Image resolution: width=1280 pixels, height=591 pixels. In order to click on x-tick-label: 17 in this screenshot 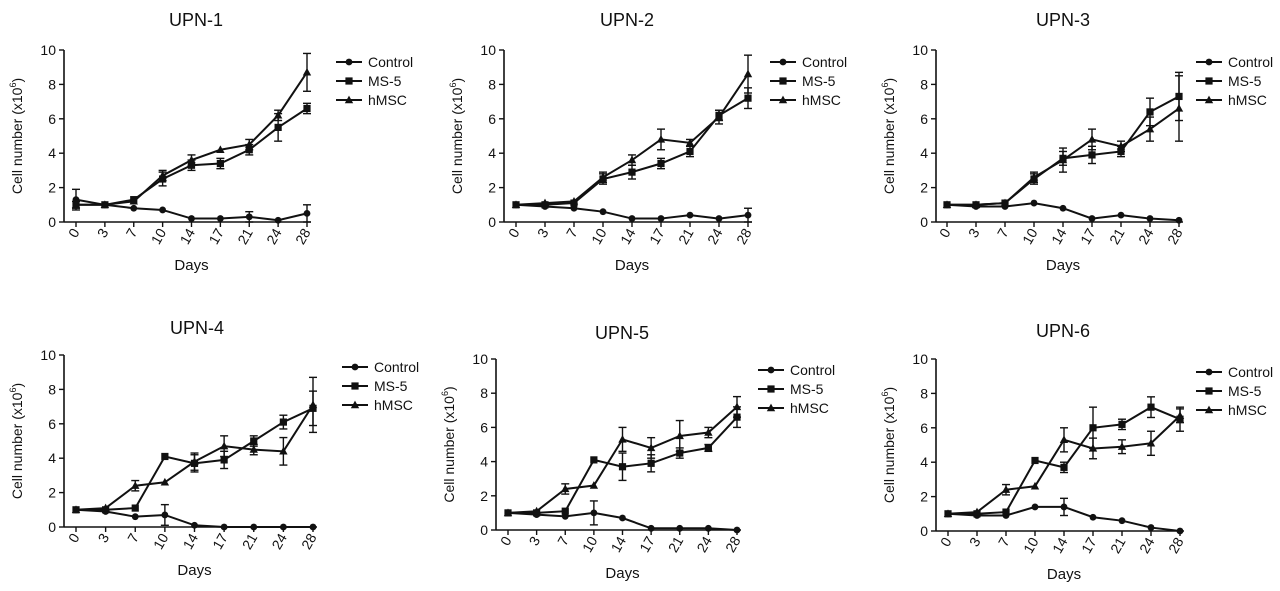, I will do `click(657, 236)`.